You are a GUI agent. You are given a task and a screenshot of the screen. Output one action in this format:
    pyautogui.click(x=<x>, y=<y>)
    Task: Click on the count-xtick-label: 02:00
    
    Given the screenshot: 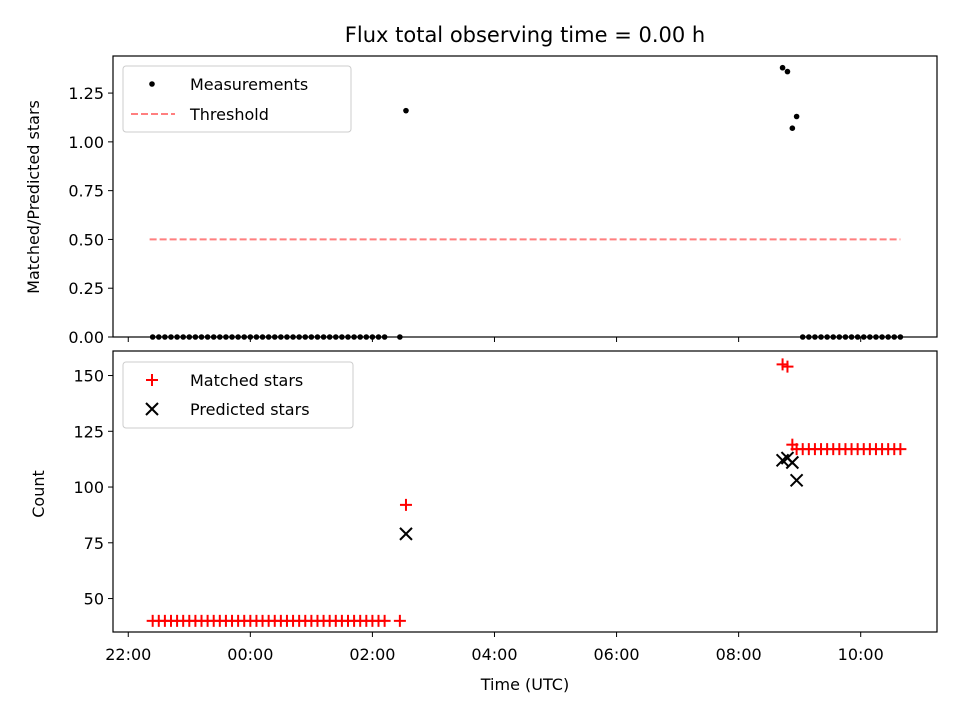 What is the action you would take?
    pyautogui.click(x=372, y=654)
    